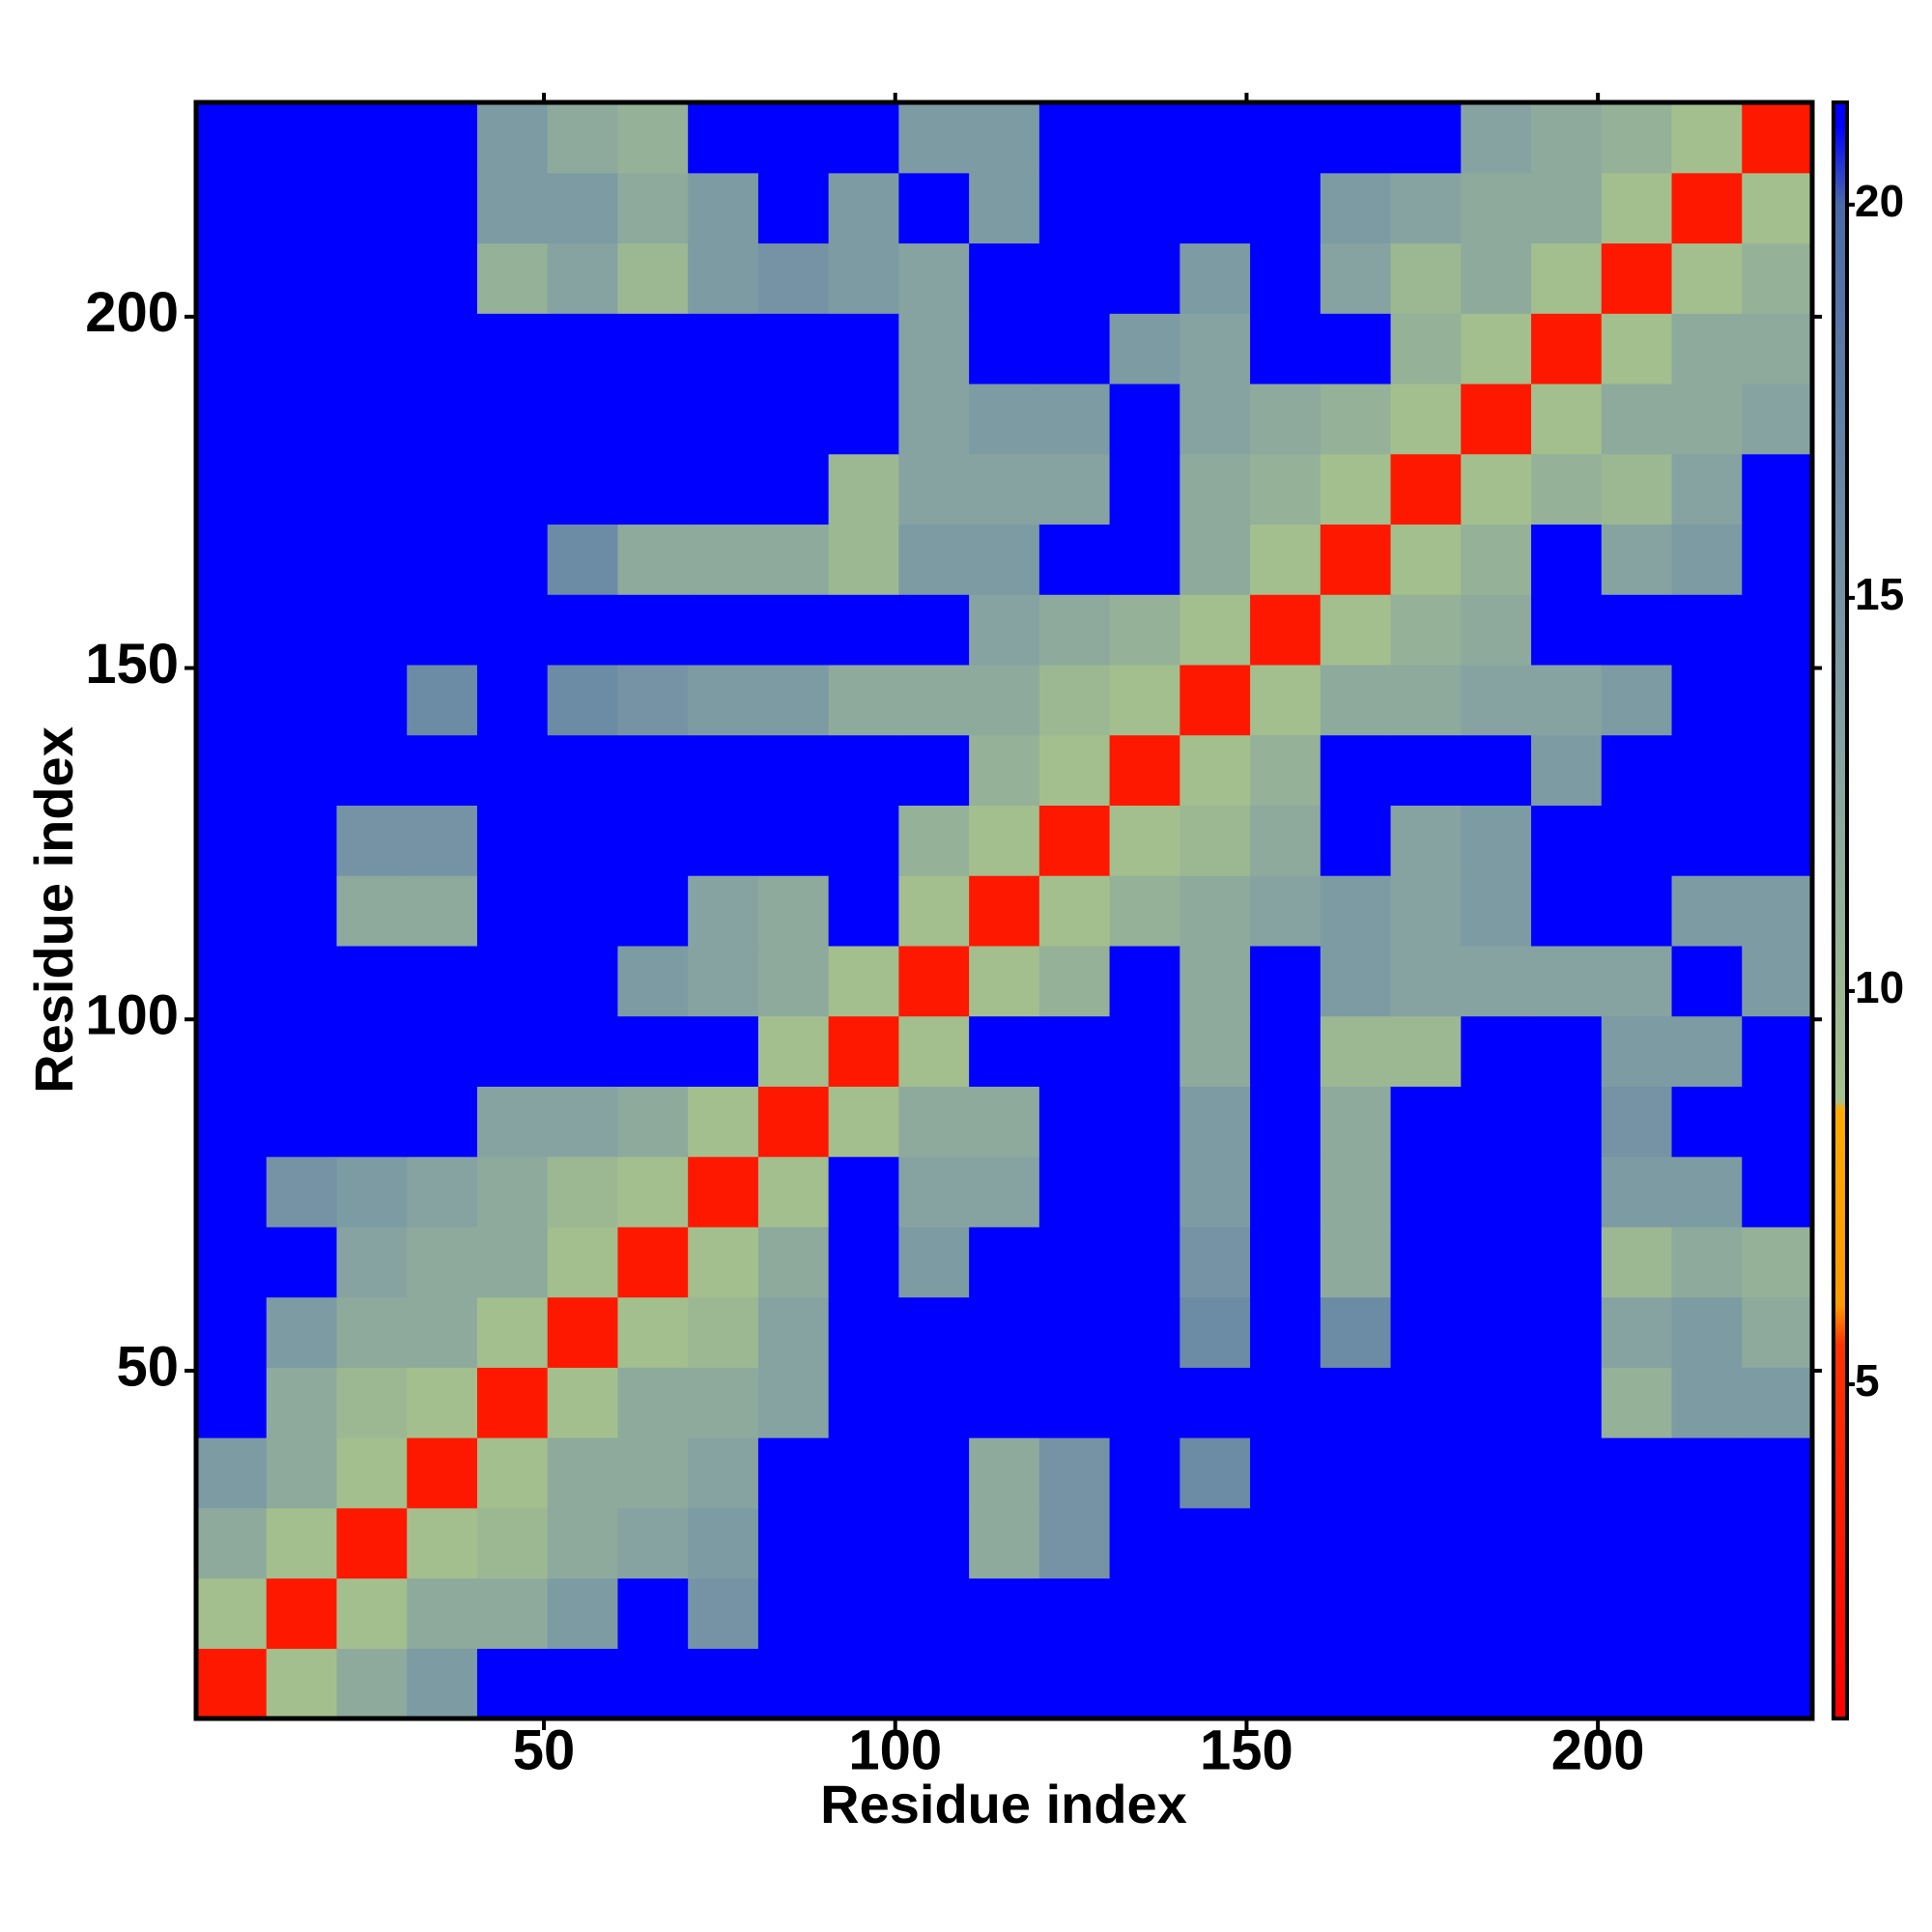 The image size is (1932, 1932). What do you see at coordinates (53, 910) in the screenshot?
I see `y-axis-title: Residue index` at bounding box center [53, 910].